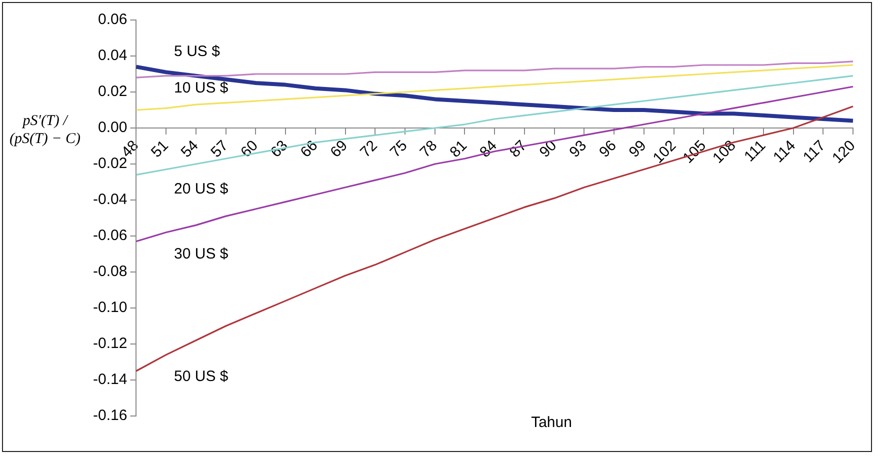 This screenshot has height=456, width=883. What do you see at coordinates (113, 127) in the screenshot?
I see `y-tick-label: 0.00` at bounding box center [113, 127].